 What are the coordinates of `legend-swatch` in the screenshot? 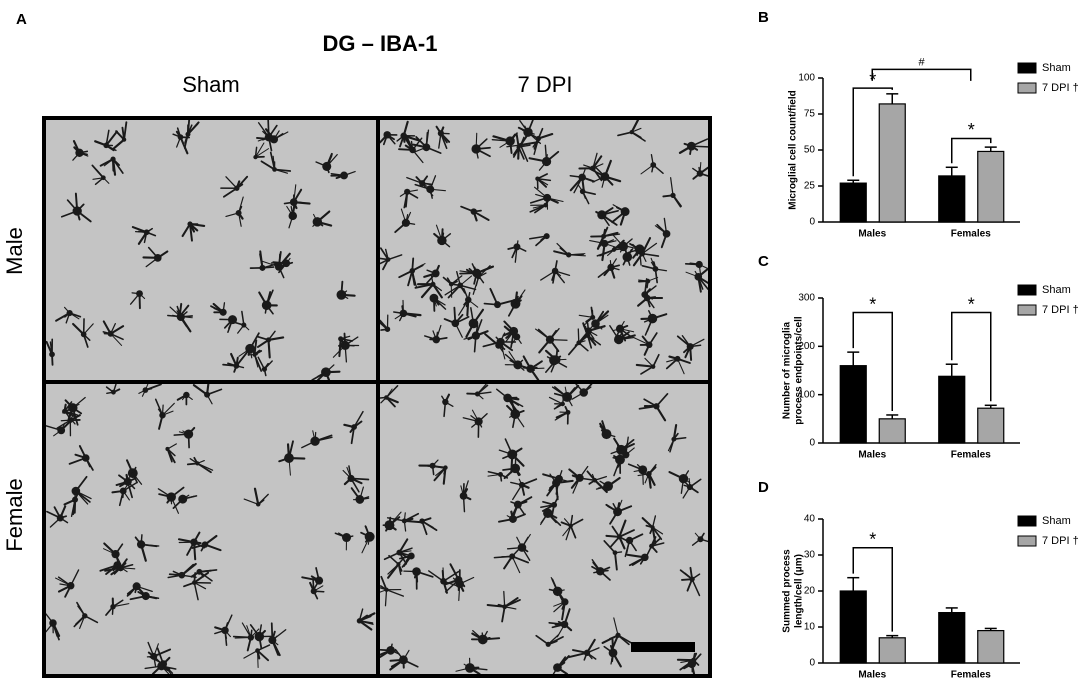 It's located at (1027, 310).